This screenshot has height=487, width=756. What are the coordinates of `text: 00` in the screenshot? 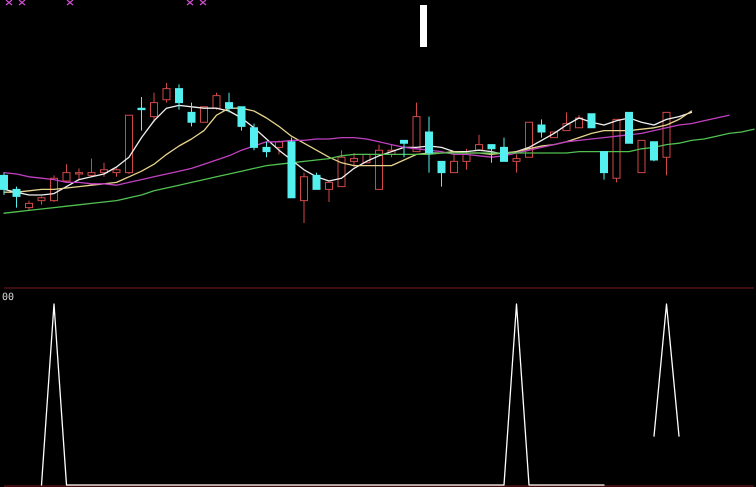 It's located at (8, 297).